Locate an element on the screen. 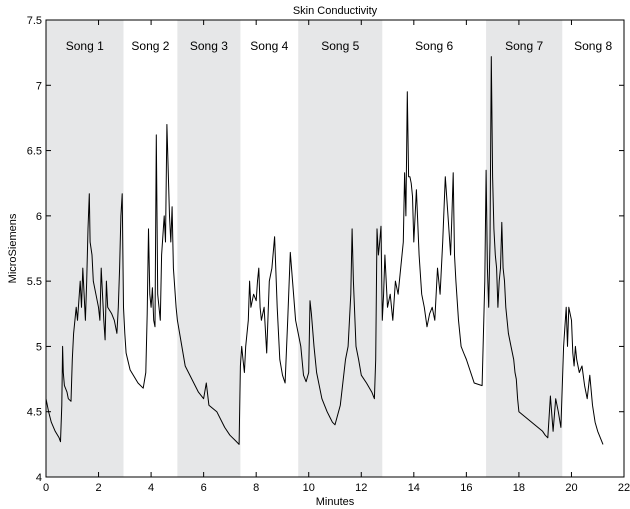  x-tick-label: 6 is located at coordinates (204, 488).